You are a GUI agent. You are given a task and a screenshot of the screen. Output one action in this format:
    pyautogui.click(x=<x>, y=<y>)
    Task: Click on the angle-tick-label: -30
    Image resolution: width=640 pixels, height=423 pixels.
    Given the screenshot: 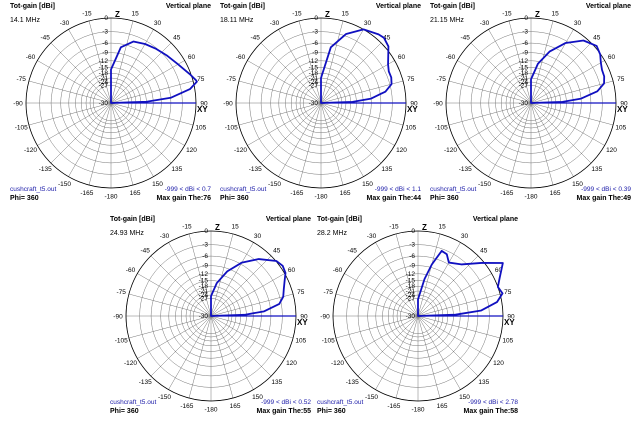 What is the action you would take?
    pyautogui.click(x=65, y=23)
    